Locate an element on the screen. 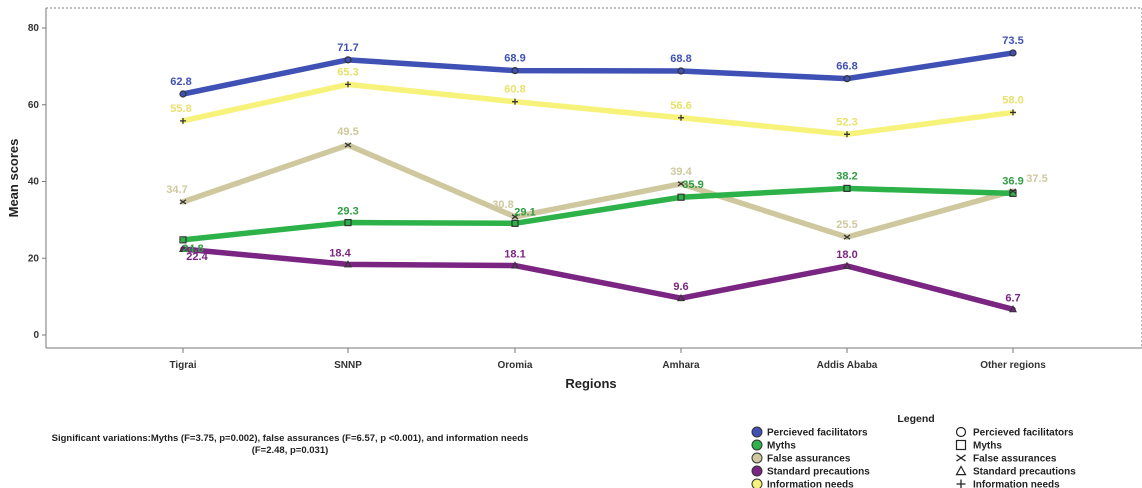  data-label: 58.0 is located at coordinates (1012, 100).